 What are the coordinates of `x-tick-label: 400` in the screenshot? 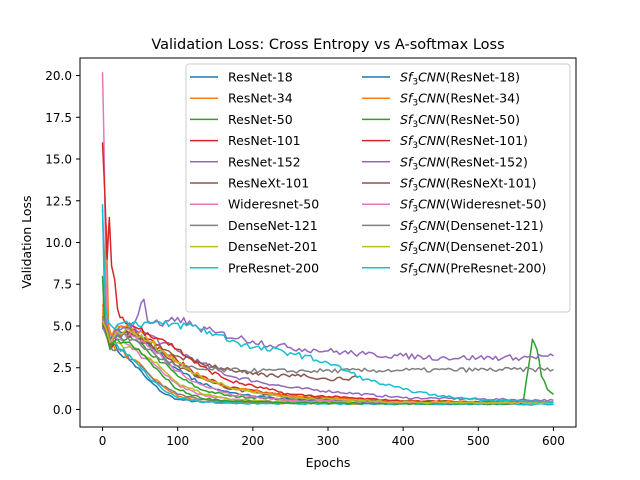 It's located at (403, 441).